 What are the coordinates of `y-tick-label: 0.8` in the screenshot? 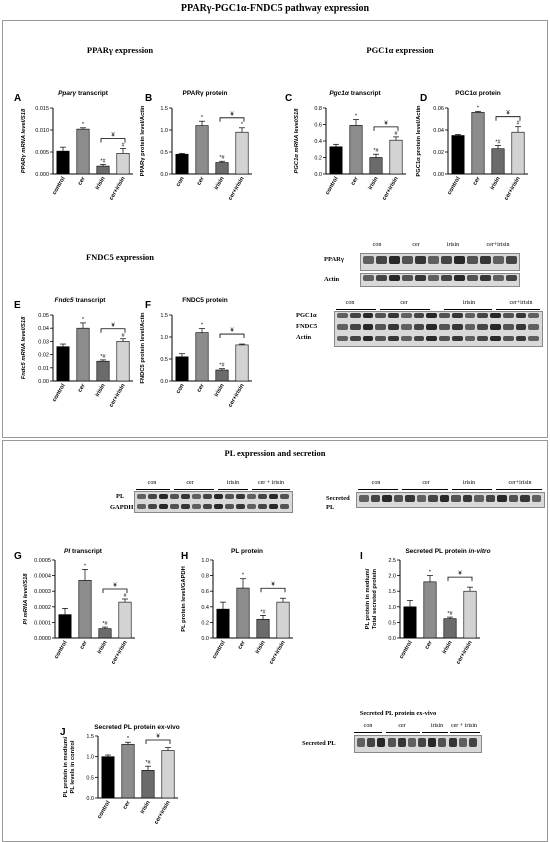 It's located at (318, 109).